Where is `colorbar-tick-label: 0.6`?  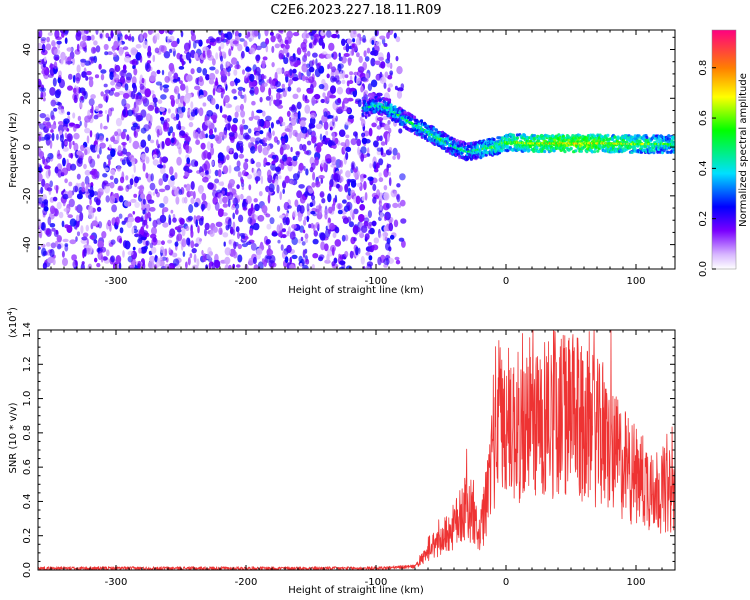 colorbar-tick-label: 0.6 is located at coordinates (703, 118).